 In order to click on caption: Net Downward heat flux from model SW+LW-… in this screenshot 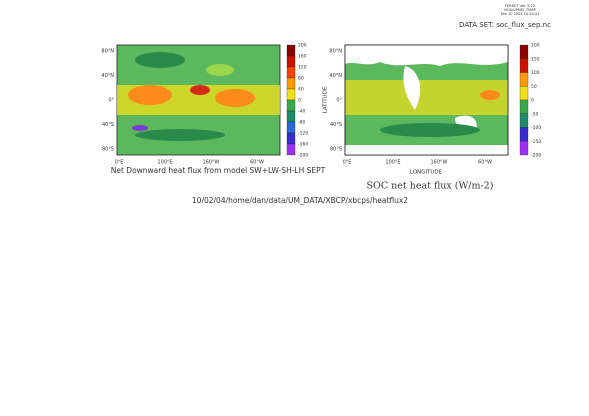, I will do `click(218, 170)`.